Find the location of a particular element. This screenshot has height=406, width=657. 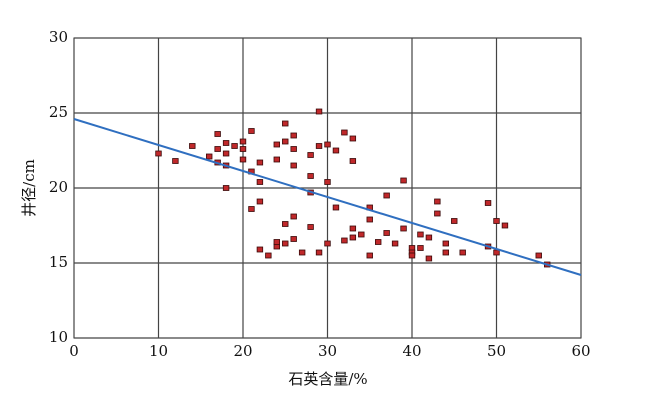

x-tick-label: 60 is located at coordinates (580, 351).